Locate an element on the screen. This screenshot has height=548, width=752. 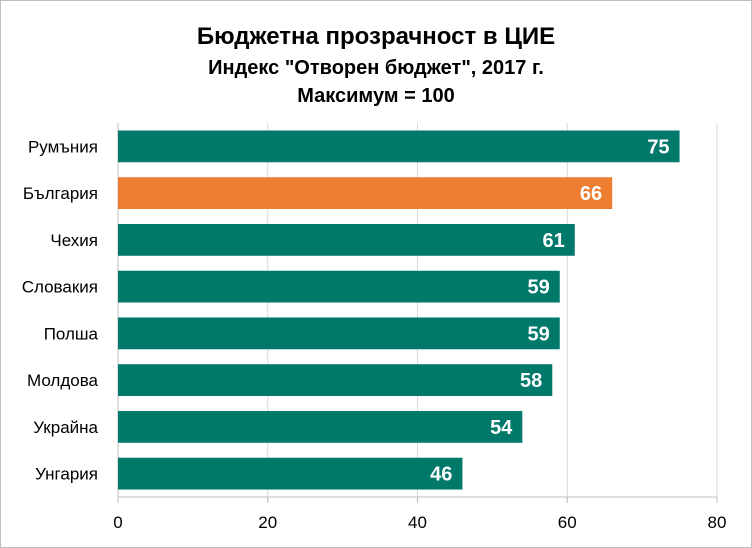
bar-value-label: 46 is located at coordinates (441, 475).